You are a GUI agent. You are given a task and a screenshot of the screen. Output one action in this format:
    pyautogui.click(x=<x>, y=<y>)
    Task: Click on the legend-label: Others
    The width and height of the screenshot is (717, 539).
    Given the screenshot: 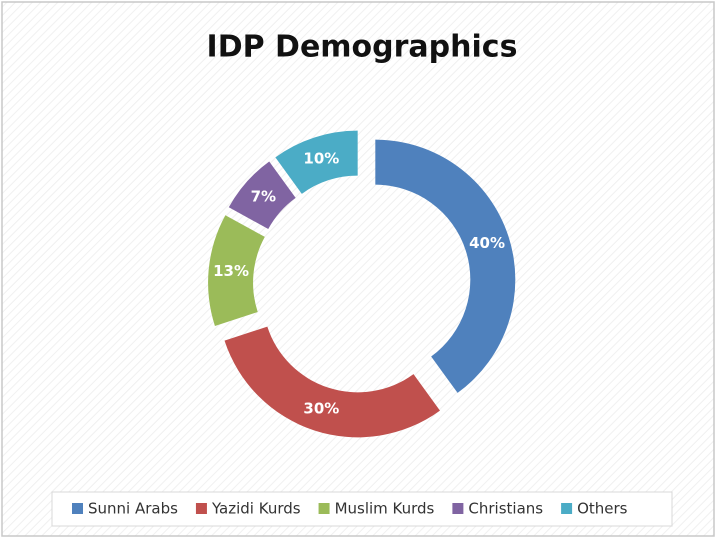 What is the action you would take?
    pyautogui.click(x=602, y=509)
    